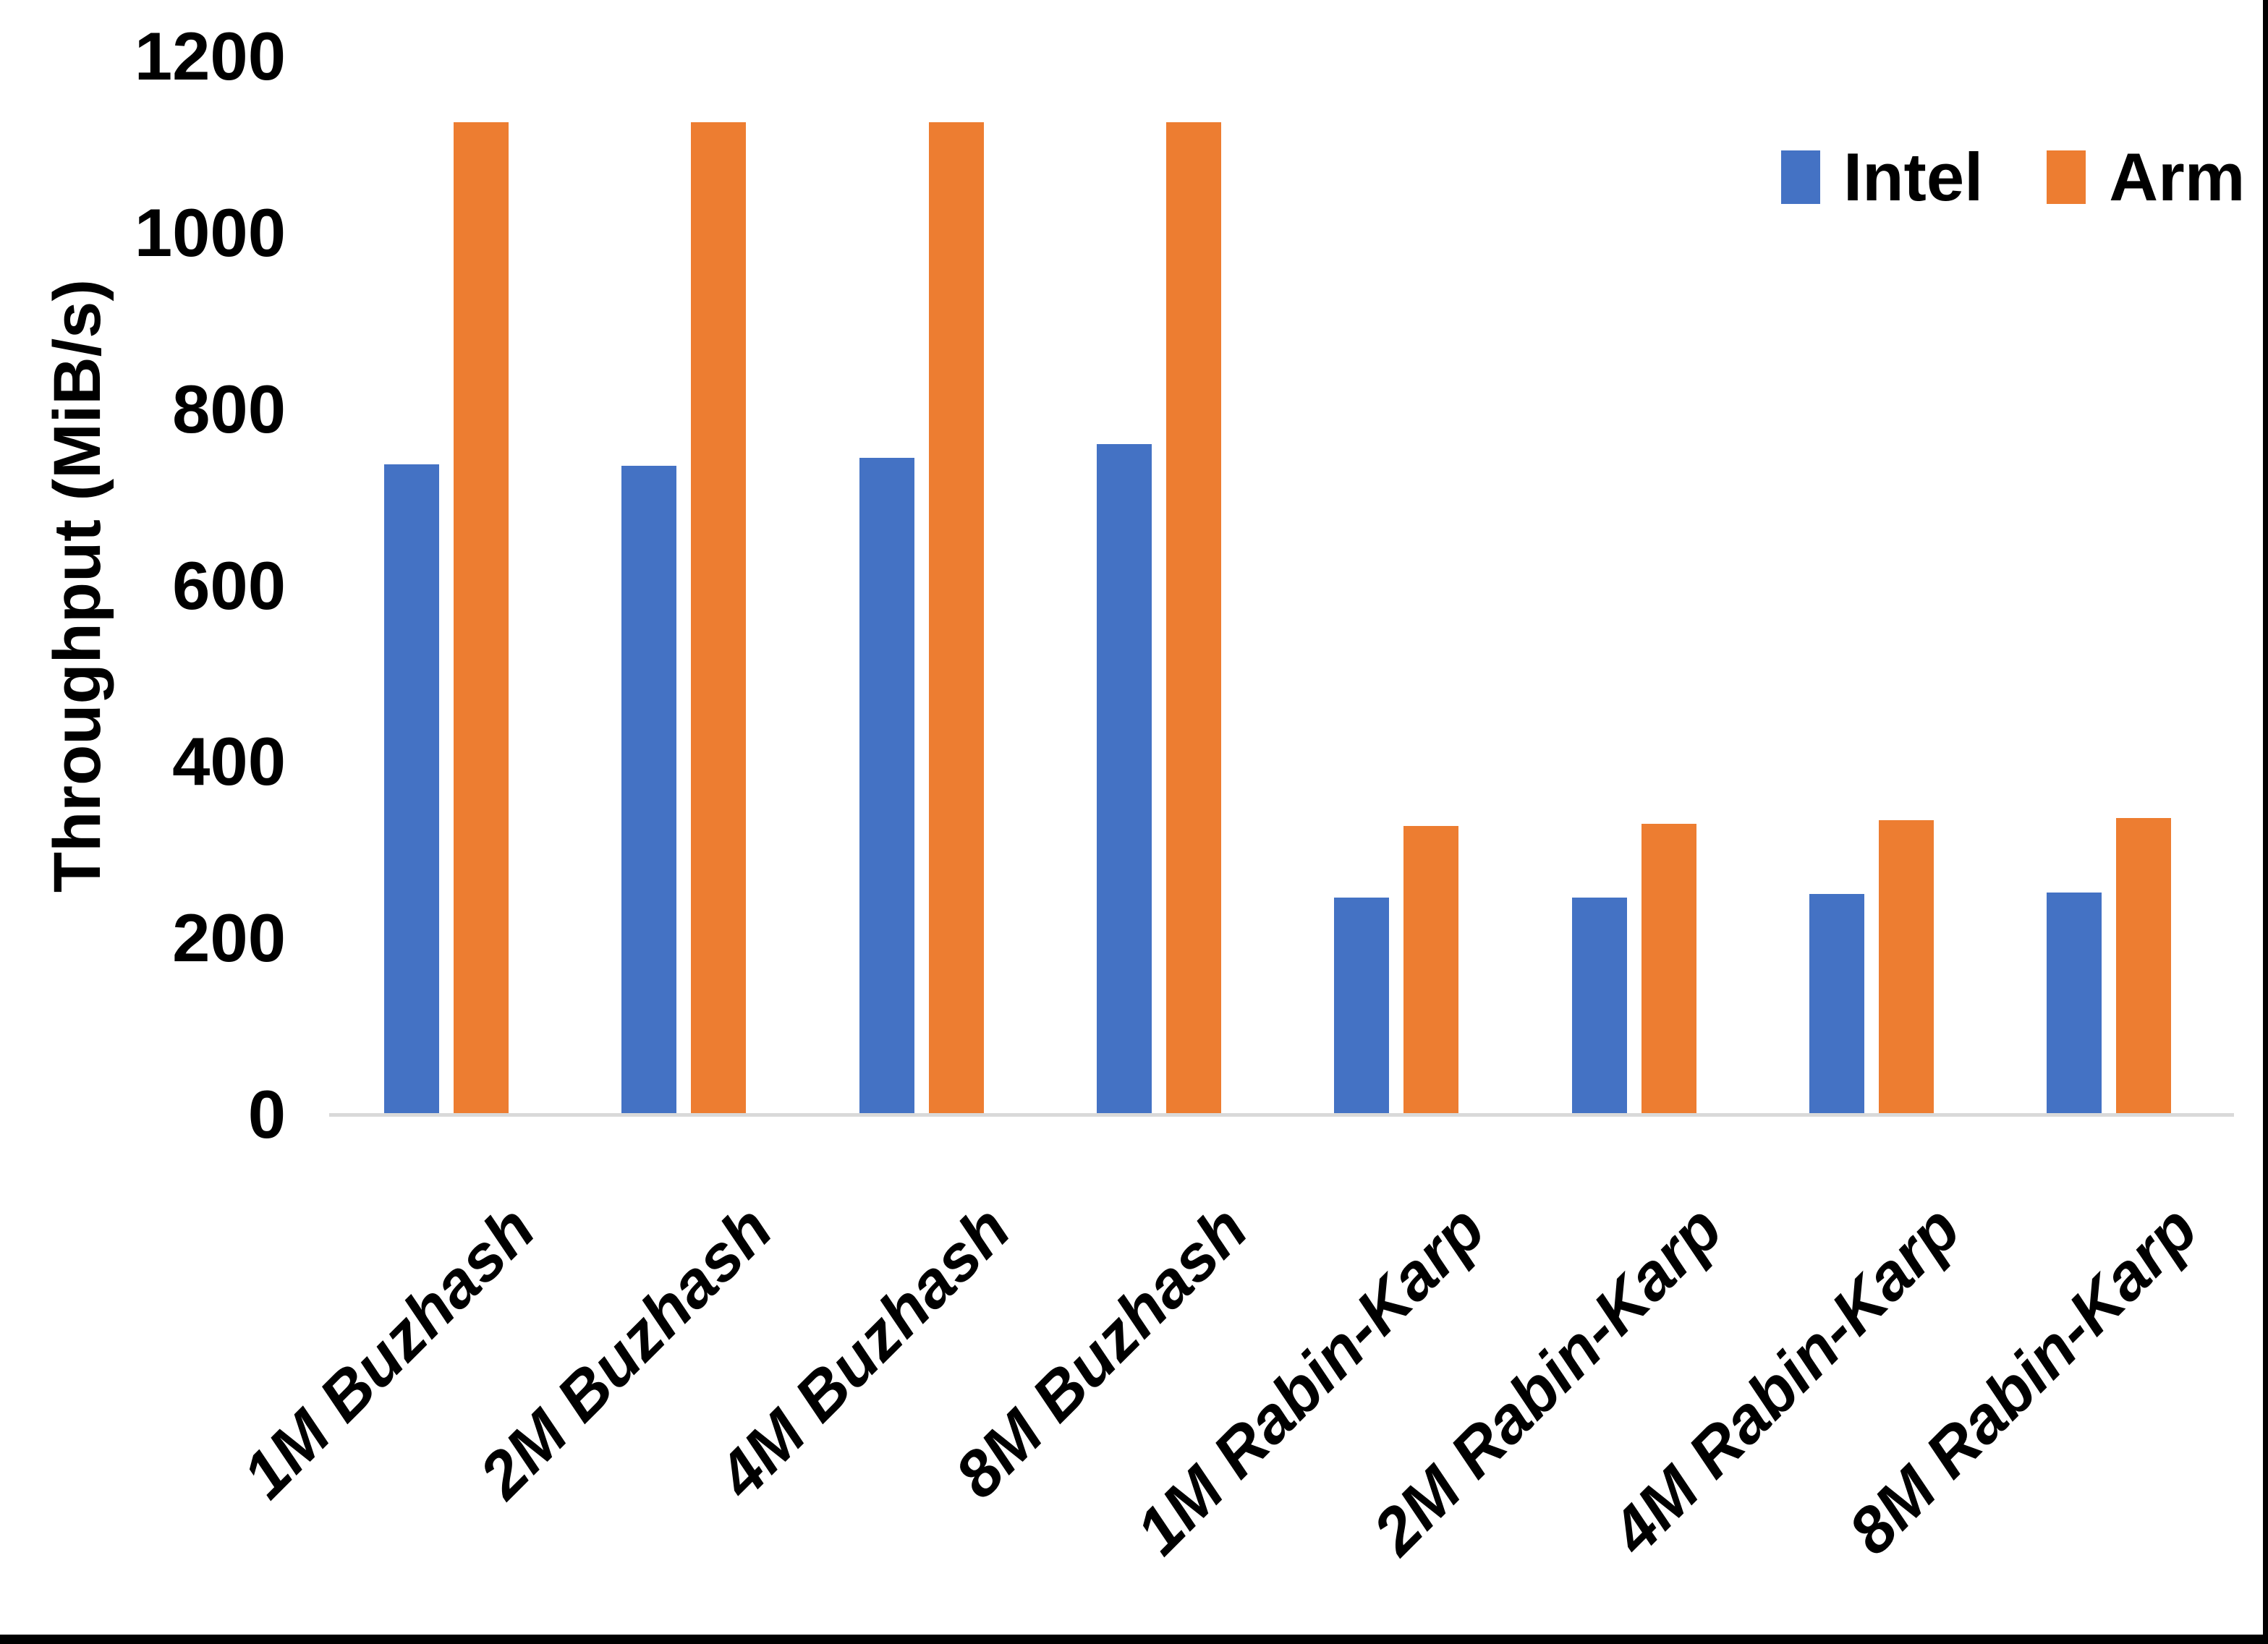  Describe the element at coordinates (1193, 618) in the screenshot. I see `bar-arm-8m-buzhash` at that location.